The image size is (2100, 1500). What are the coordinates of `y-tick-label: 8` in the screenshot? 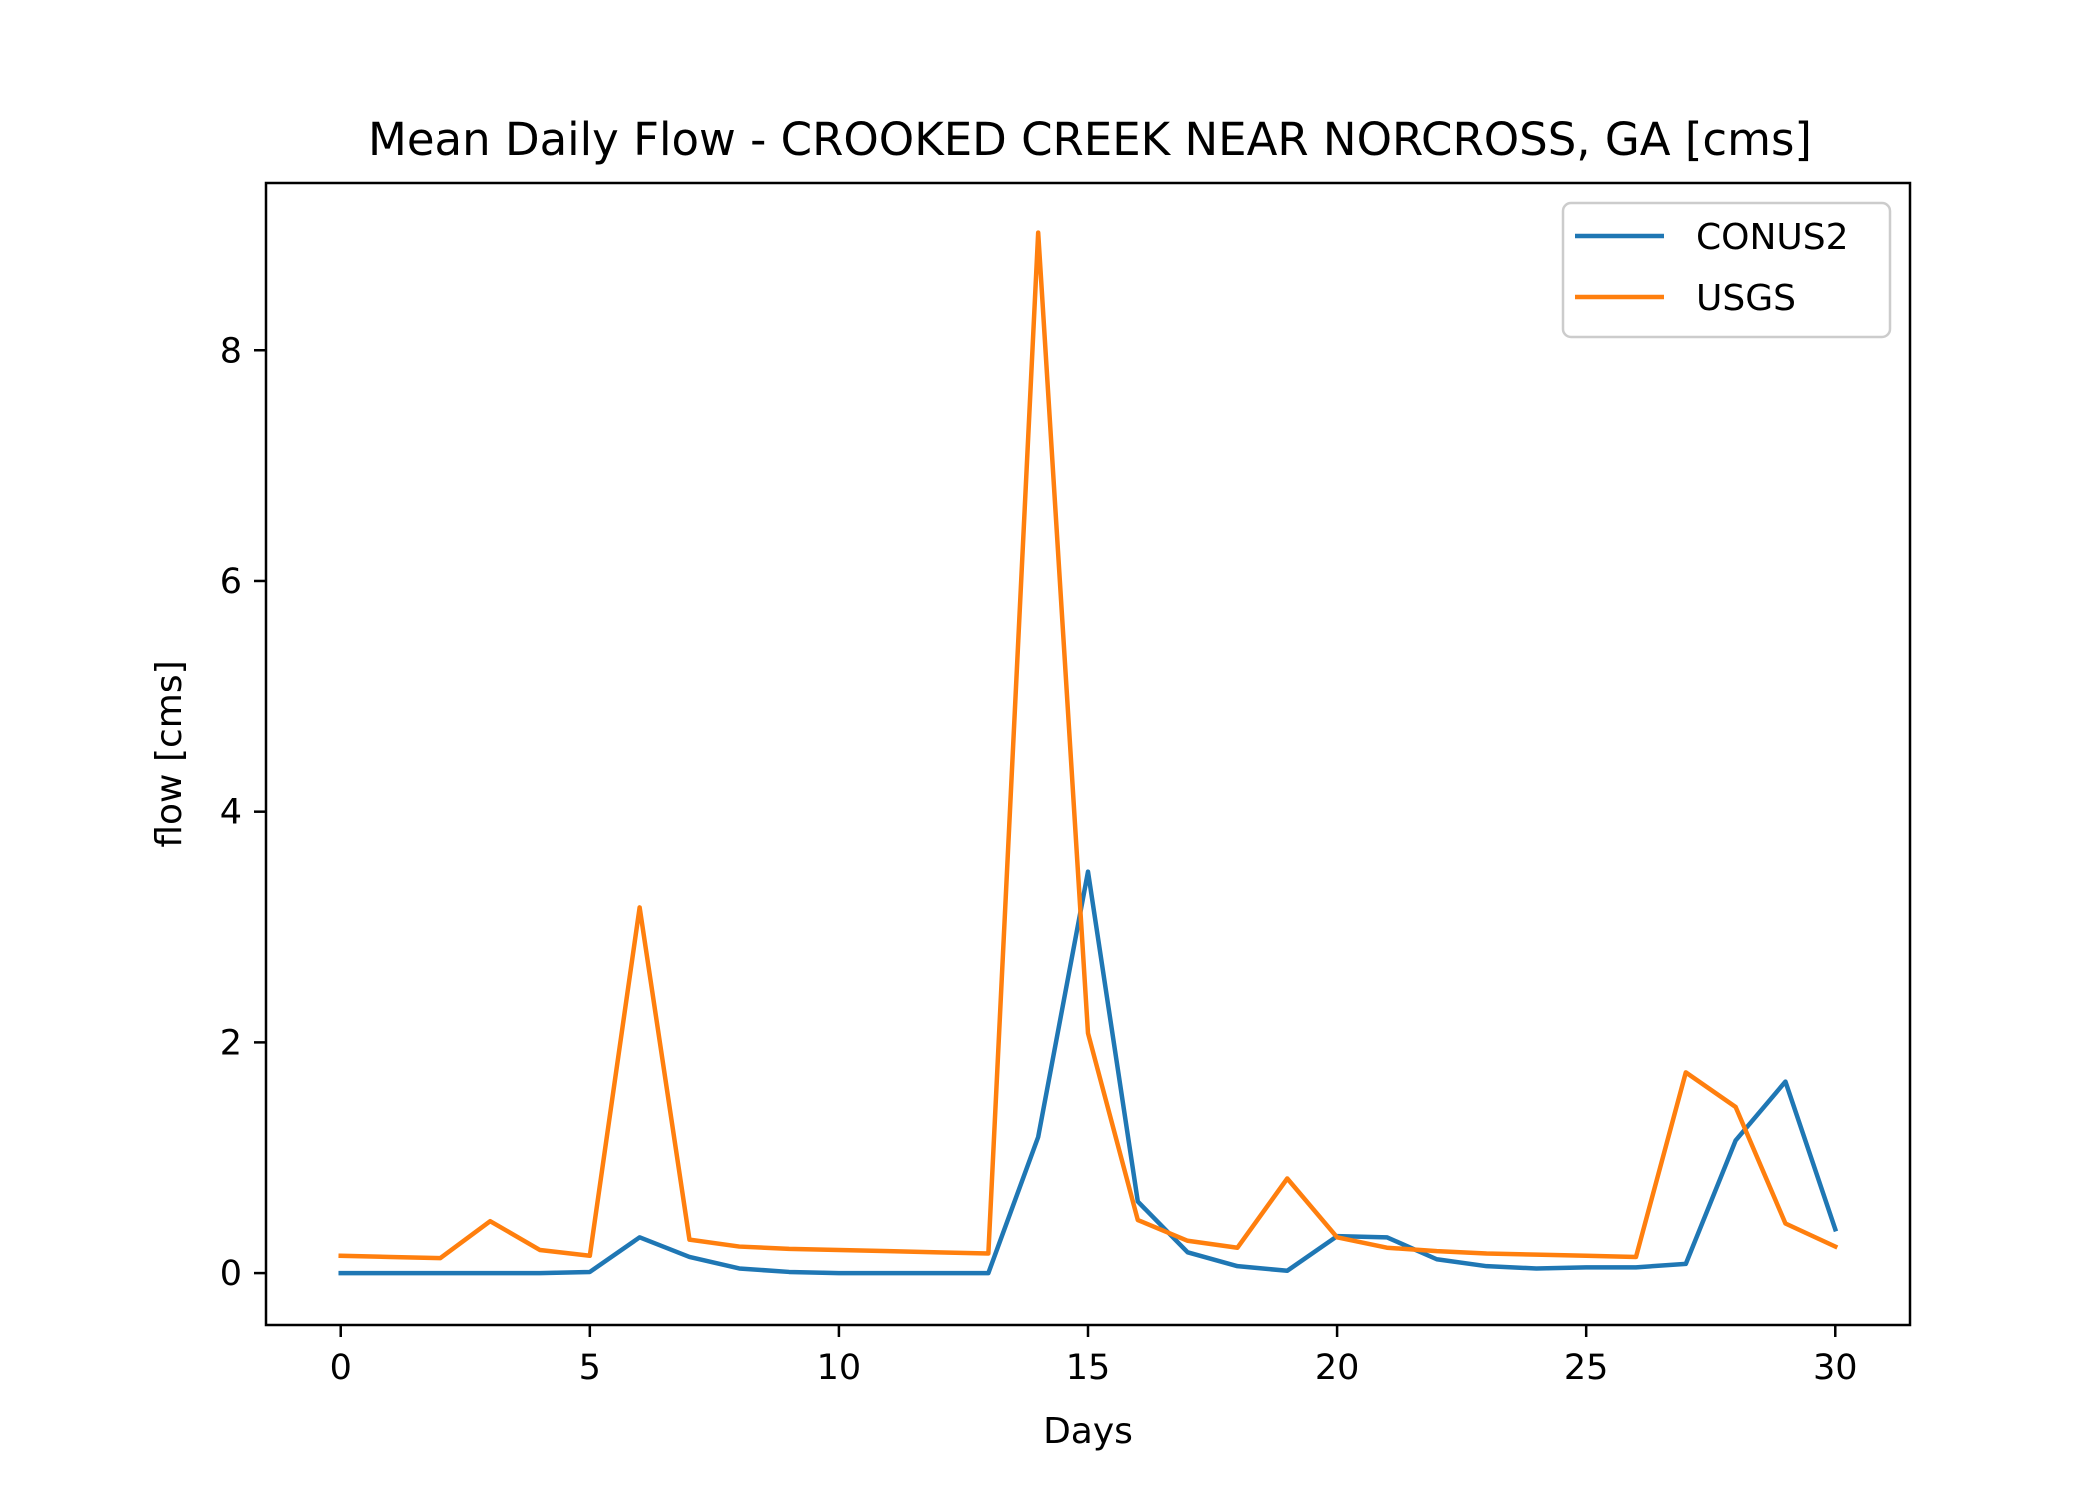 It's located at (231, 351).